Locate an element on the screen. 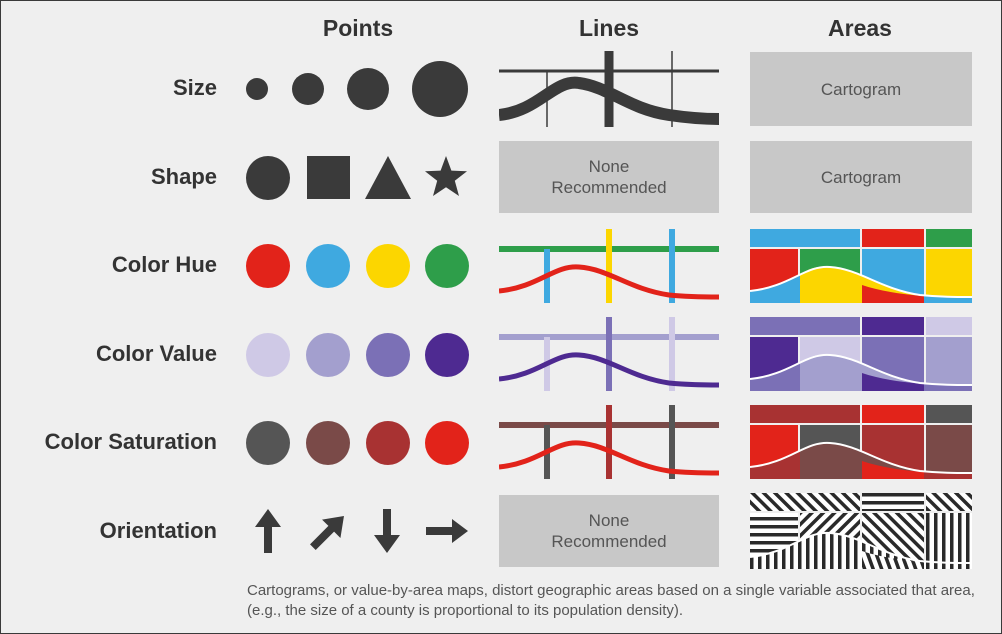  areas-value-cell is located at coordinates (861, 354).